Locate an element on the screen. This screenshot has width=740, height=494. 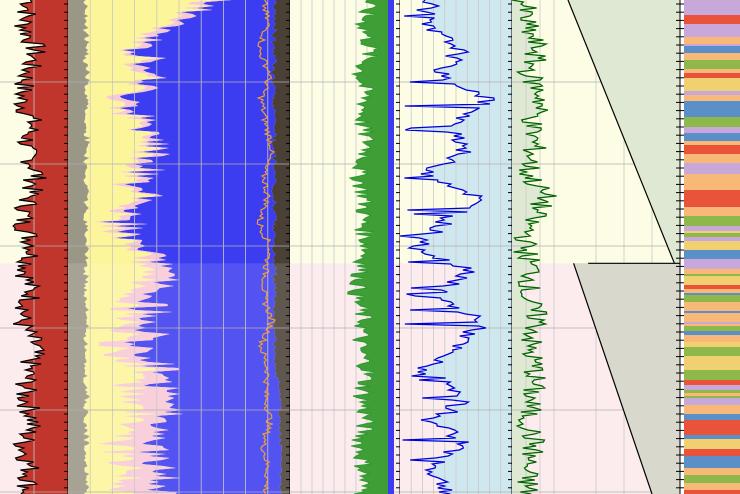
track-3-curve is located at coordinates (363, 247).